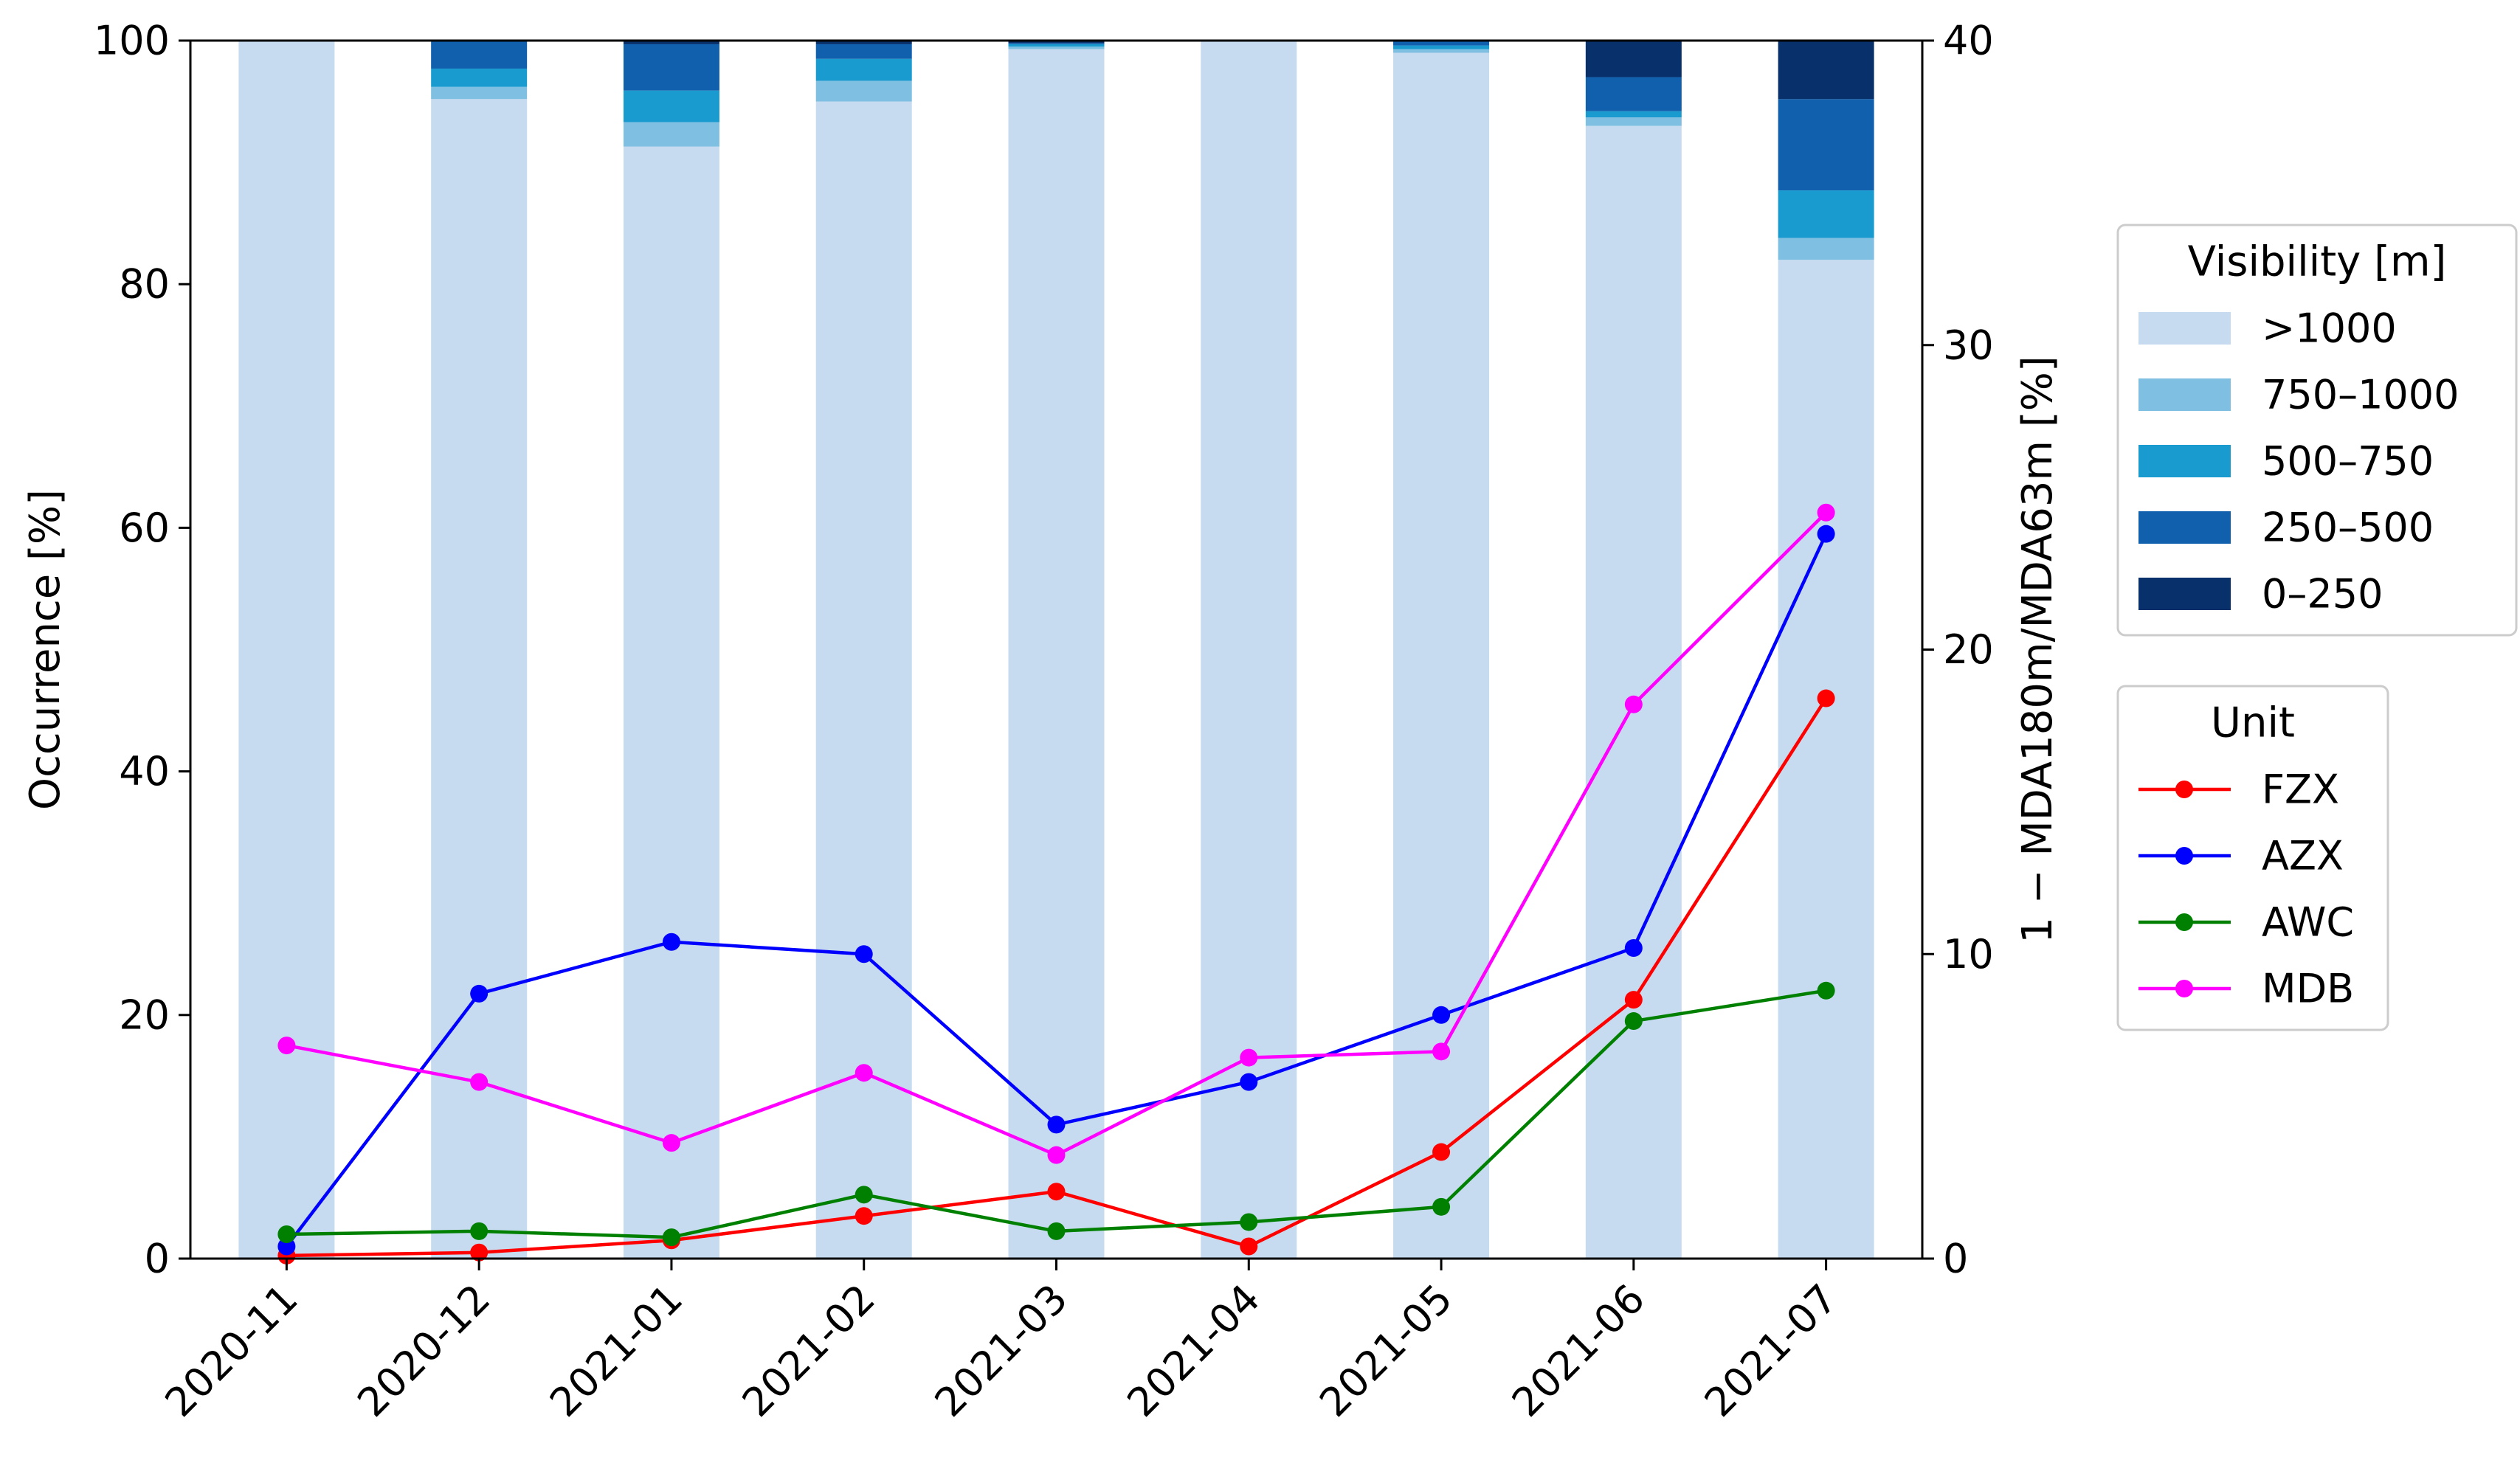  I want to click on bar-2021-02-500–750, so click(864, 69).